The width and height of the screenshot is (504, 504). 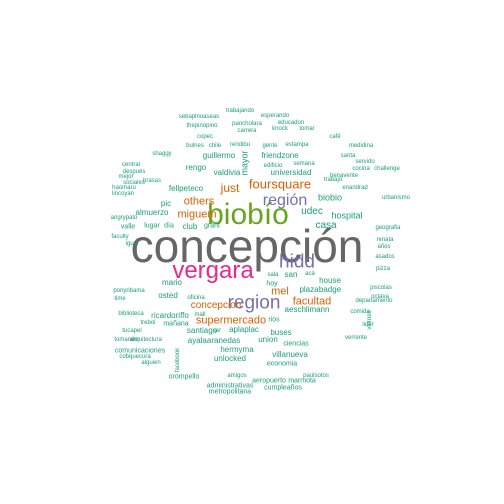 What do you see at coordinates (302, 381) in the screenshot?
I see `word-marmota: marmota` at bounding box center [302, 381].